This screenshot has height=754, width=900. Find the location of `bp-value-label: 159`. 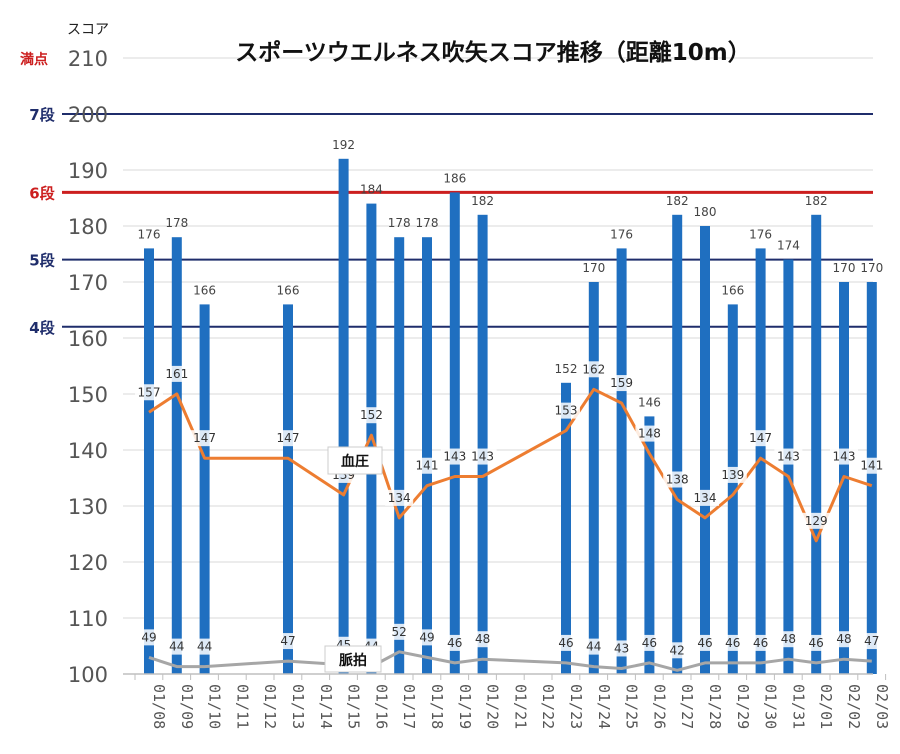

bp-value-label: 159 is located at coordinates (621, 383).